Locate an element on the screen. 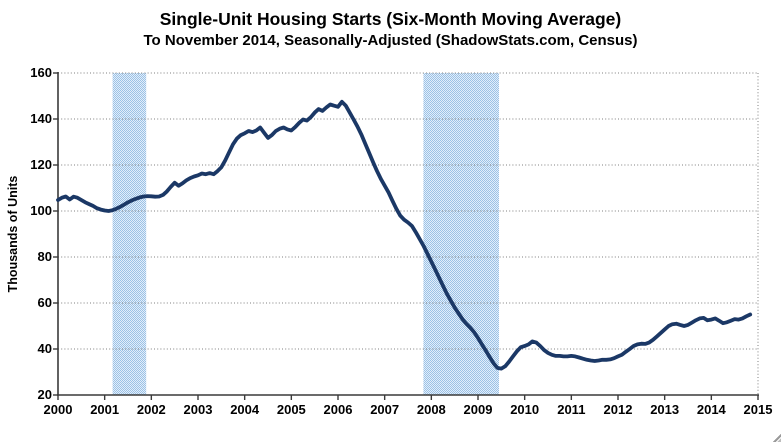 The height and width of the screenshot is (442, 781). x-tick-label: 2002 is located at coordinates (151, 409).